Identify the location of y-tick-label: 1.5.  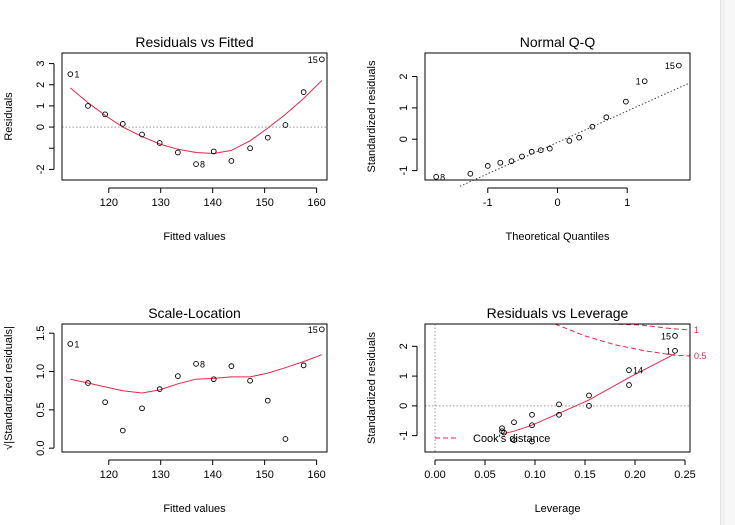
(41, 333).